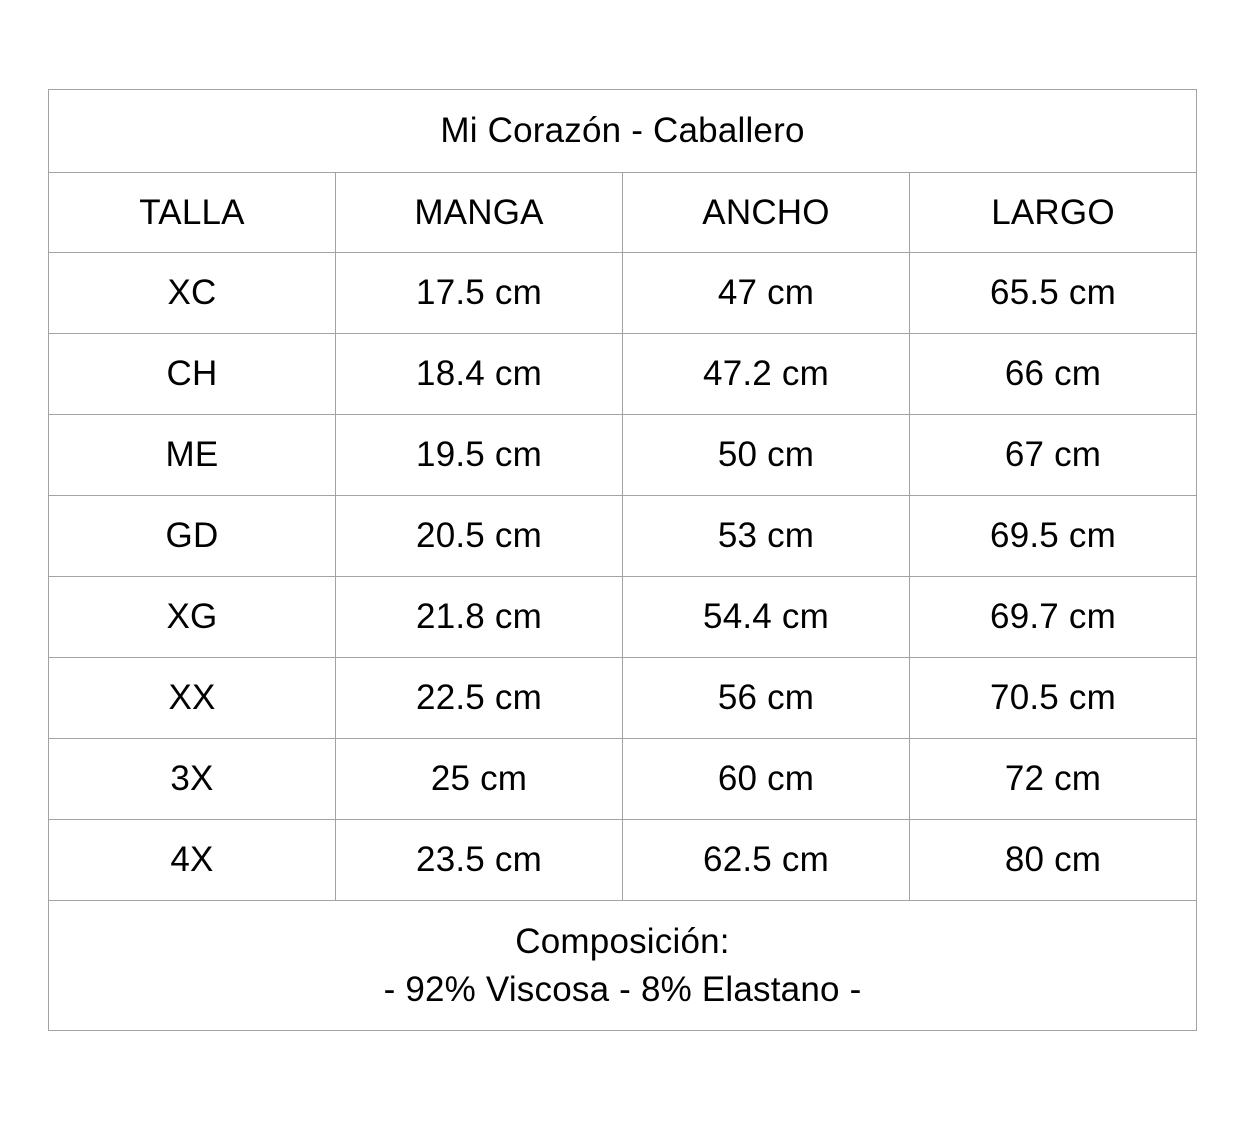 Image resolution: width=1250 pixels, height=1148 pixels. I want to click on cell-manga: 17.5 cm, so click(479, 293).